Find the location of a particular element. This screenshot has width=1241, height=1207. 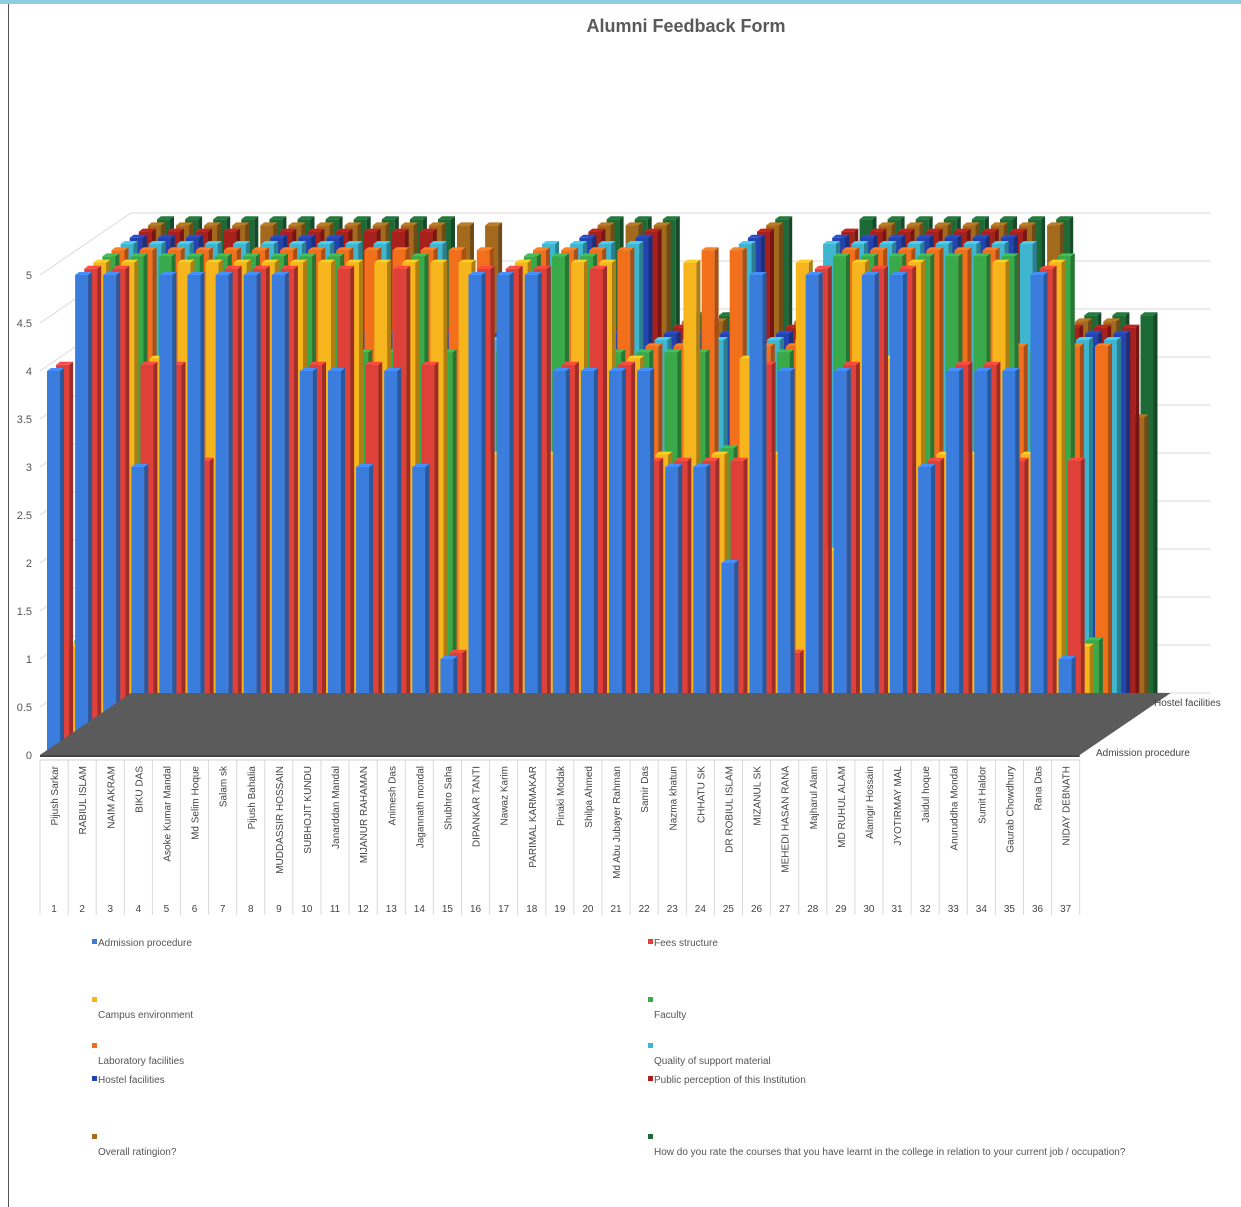

x-tick-label: DR ROBIUL ISLAM is located at coordinates (729, 809).